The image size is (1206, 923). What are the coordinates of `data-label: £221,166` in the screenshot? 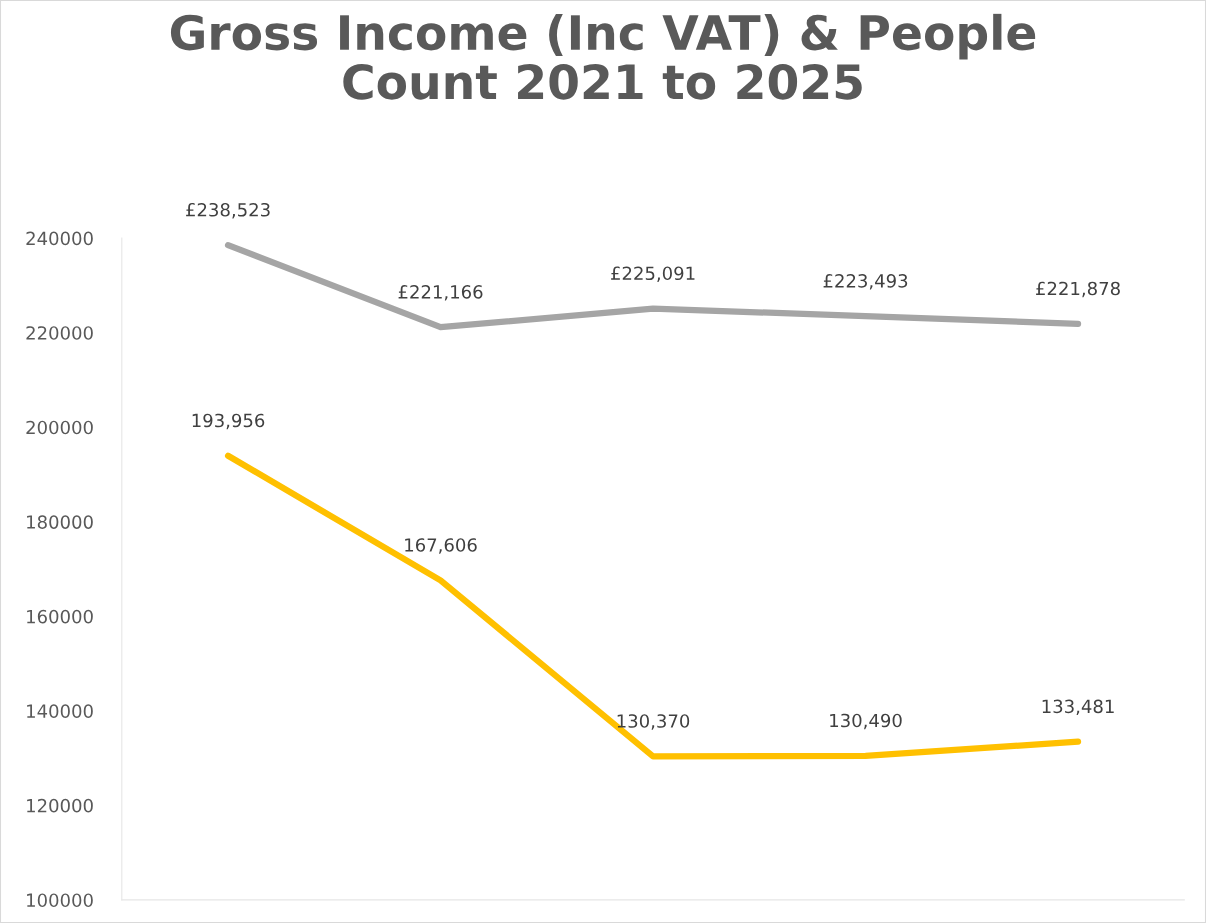 It's located at (440, 293).